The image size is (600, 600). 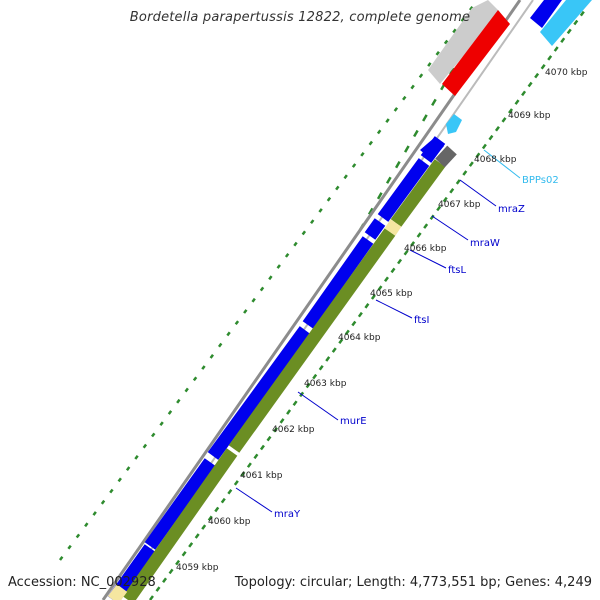 I want to click on ruler-label: 4061 kbp, so click(x=261, y=476).